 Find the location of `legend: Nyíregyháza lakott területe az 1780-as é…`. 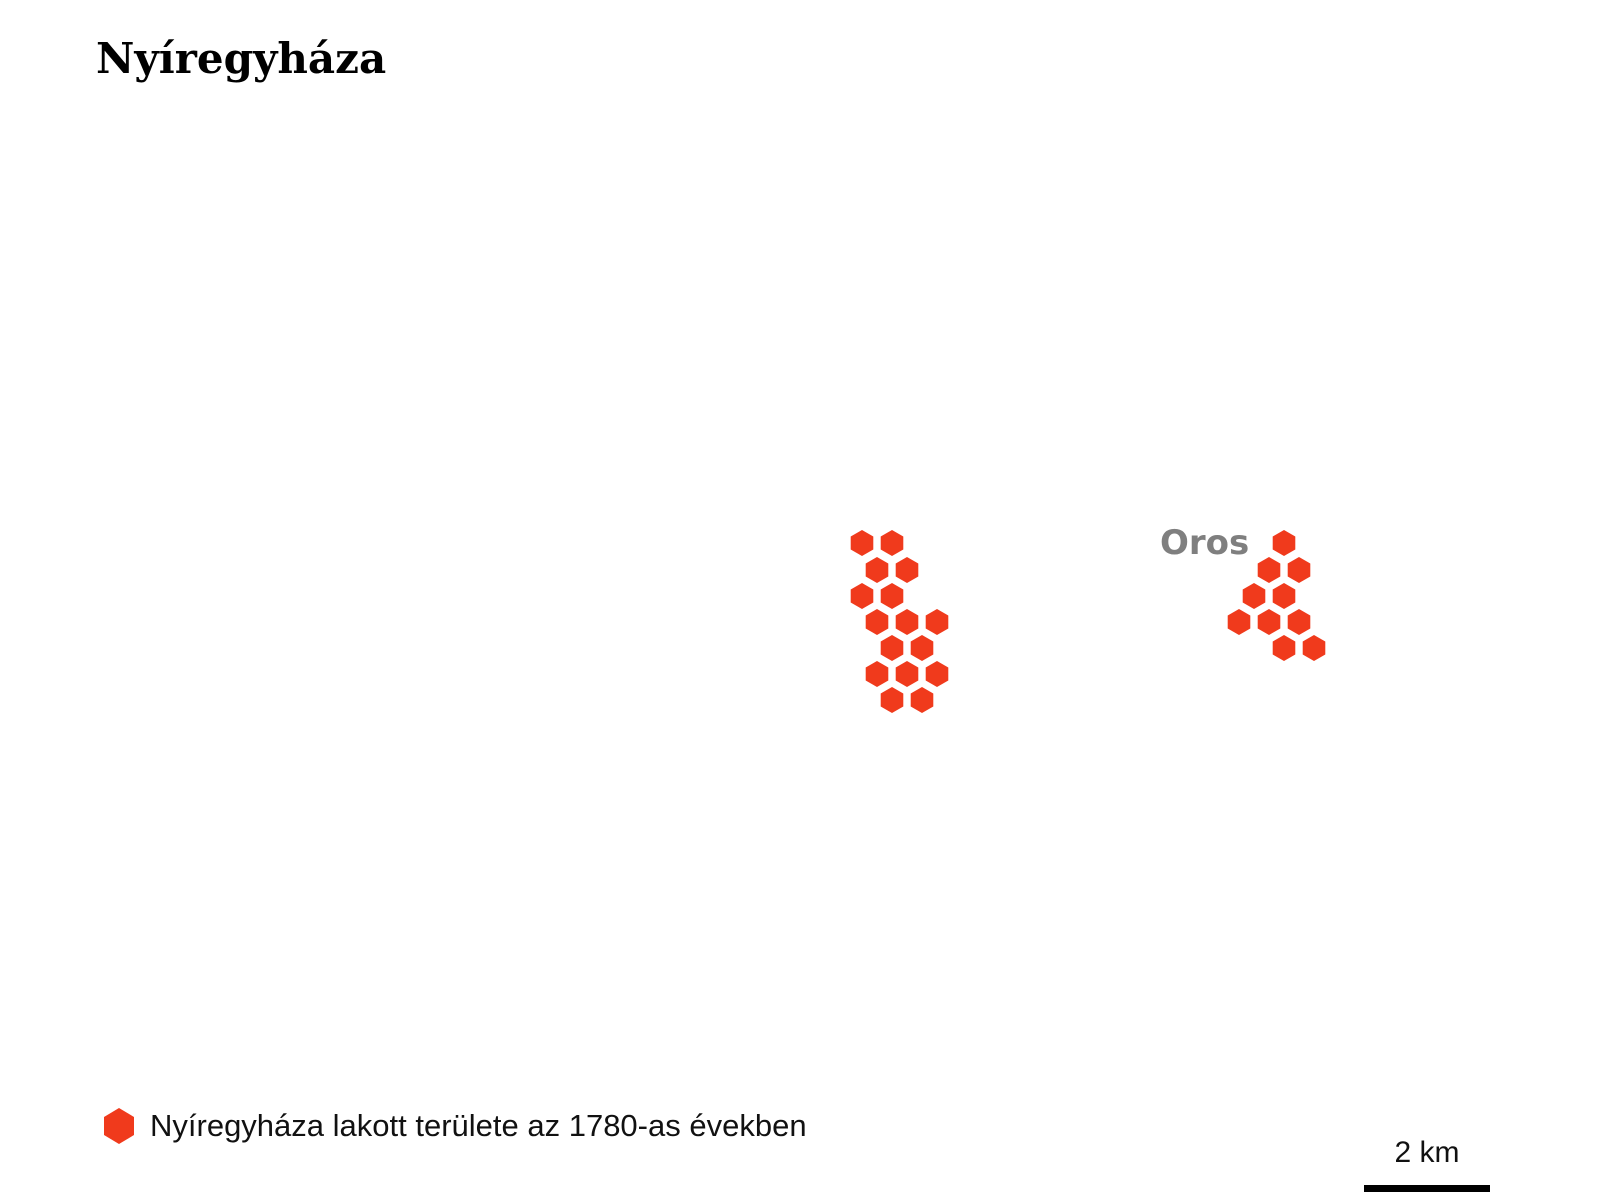

legend: Nyíregyháza lakott területe az 1780-as é… is located at coordinates (454, 1126).